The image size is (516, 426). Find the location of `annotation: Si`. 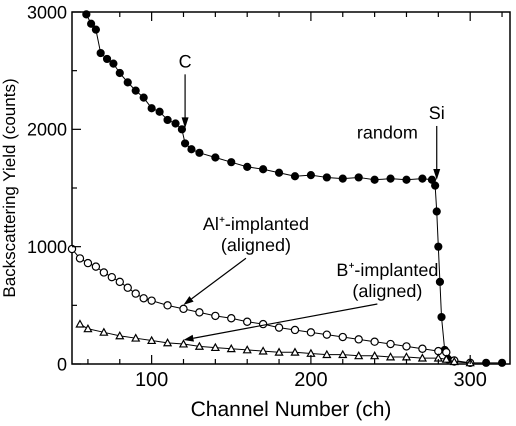

annotation: Si is located at coordinates (436, 112).